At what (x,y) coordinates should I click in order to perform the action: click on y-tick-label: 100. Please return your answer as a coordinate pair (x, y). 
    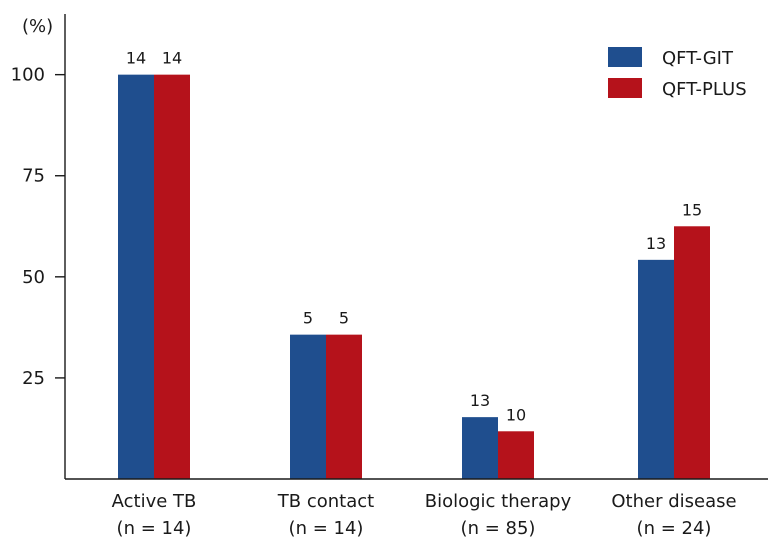
    Looking at the image, I should click on (28, 75).